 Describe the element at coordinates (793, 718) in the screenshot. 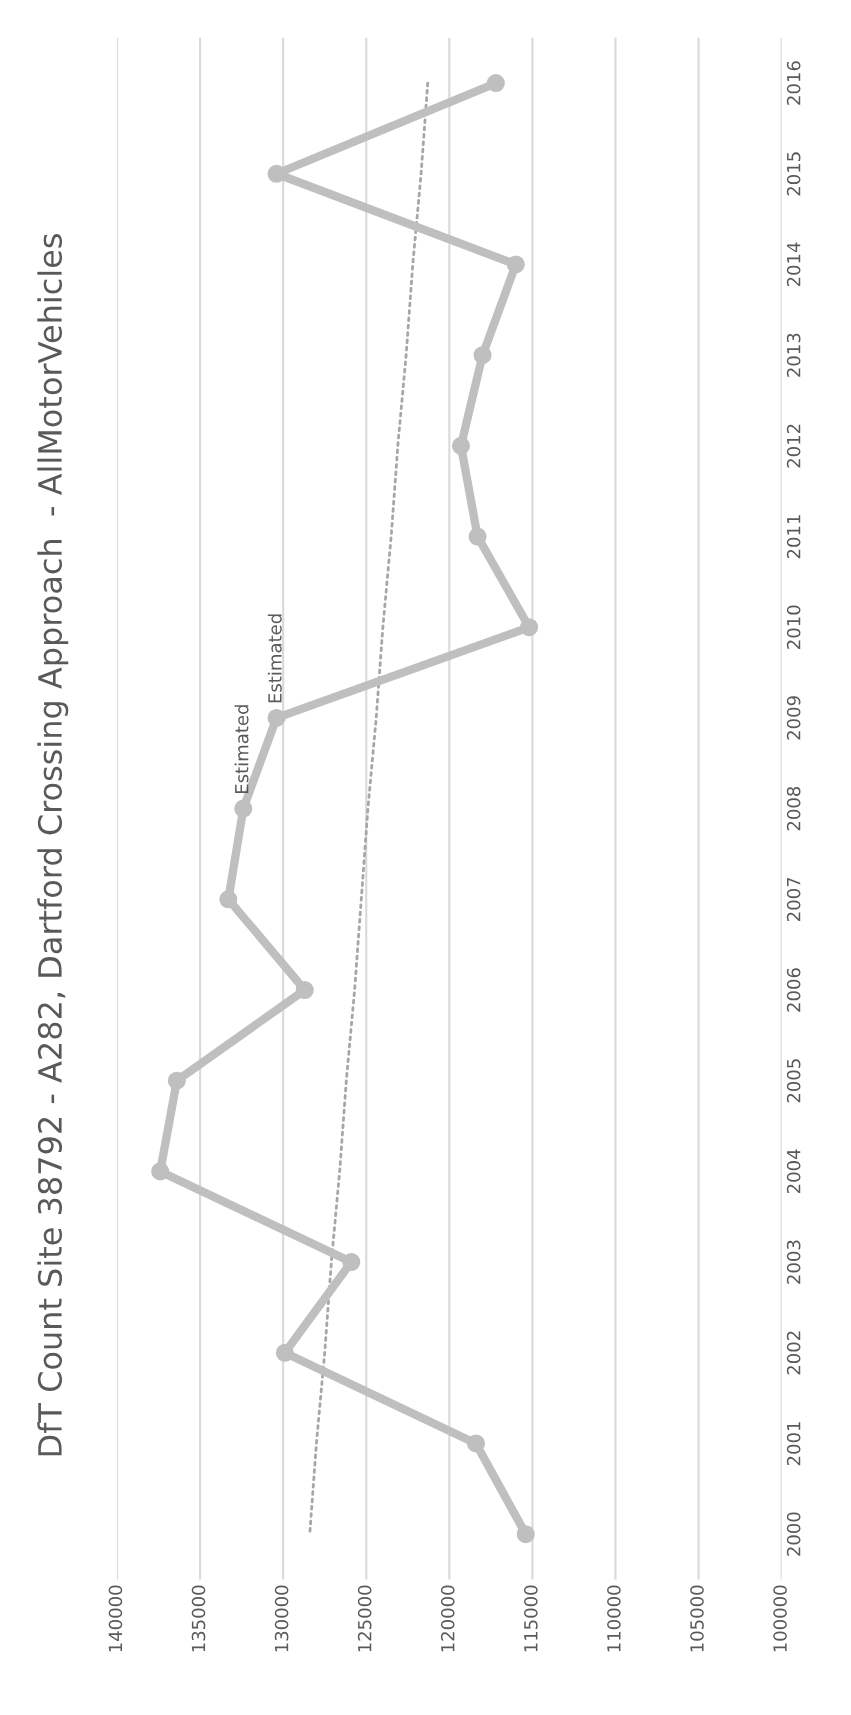

I see `y-tick-label: 2009` at that location.